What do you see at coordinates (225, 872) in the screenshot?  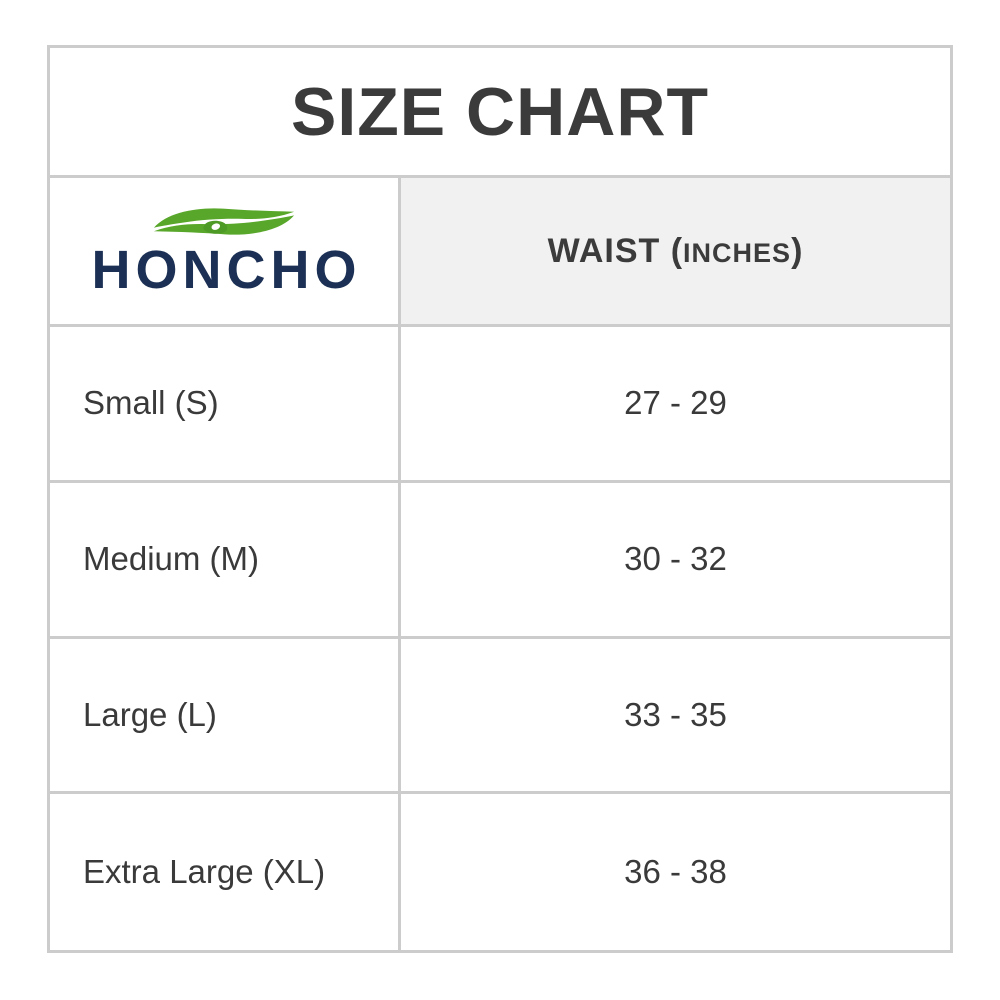 I see `size-label-cell: Extra Large (XL)` at bounding box center [225, 872].